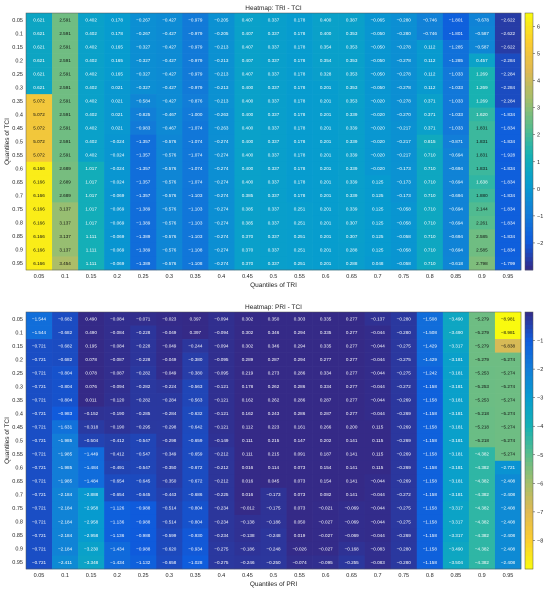 This screenshot has height=596, width=550. What do you see at coordinates (482, 427) in the screenshot?
I see `cell-value-label: −5.218` at bounding box center [482, 427].